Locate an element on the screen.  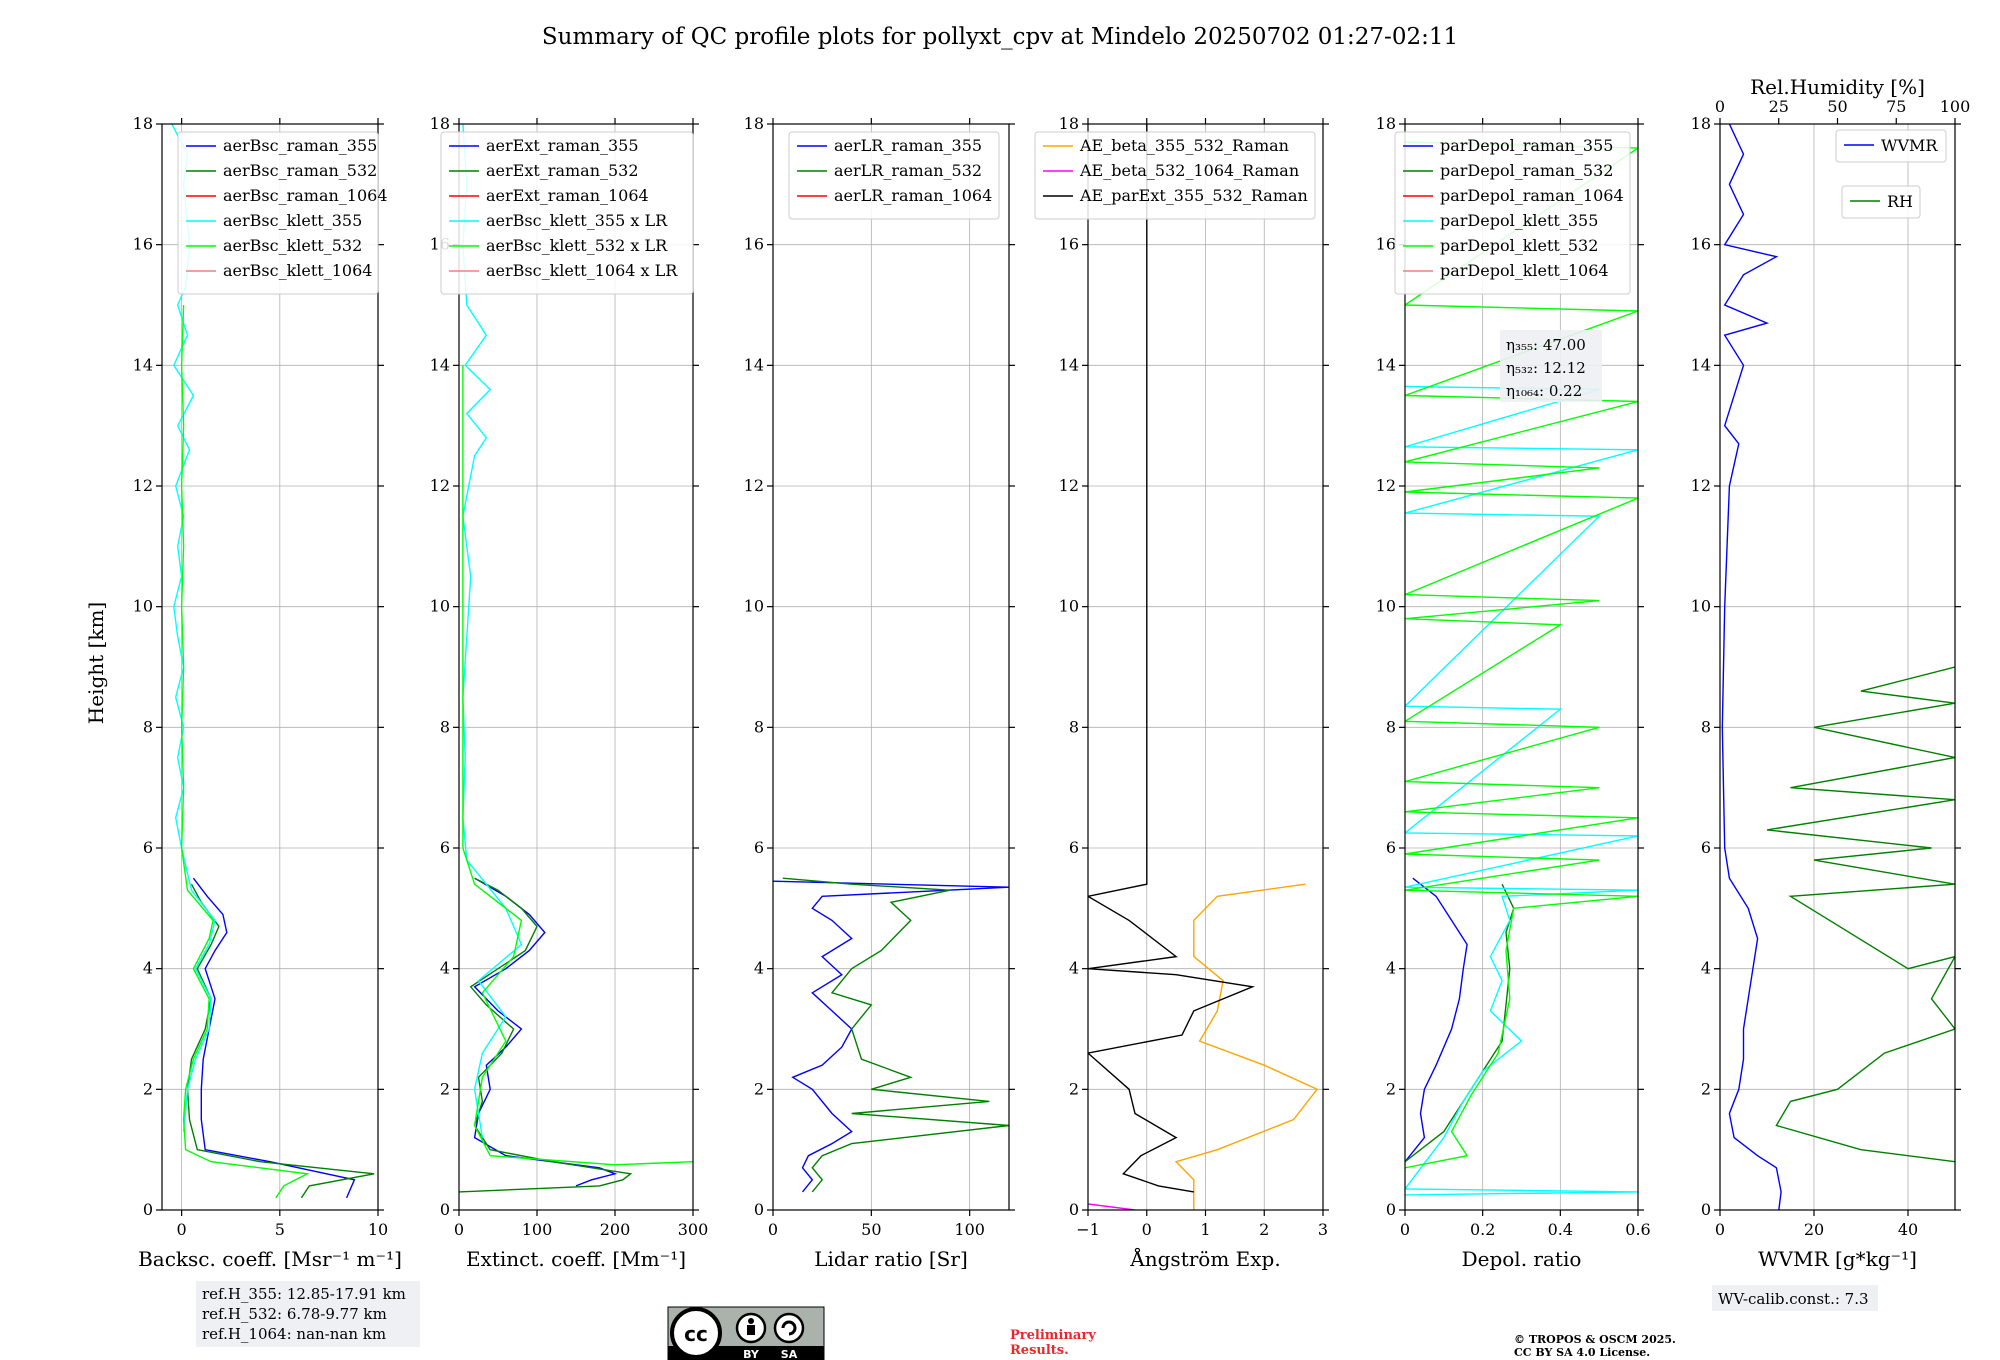
legend-entry: parDepol_klett_355 is located at coordinates (1519, 220).